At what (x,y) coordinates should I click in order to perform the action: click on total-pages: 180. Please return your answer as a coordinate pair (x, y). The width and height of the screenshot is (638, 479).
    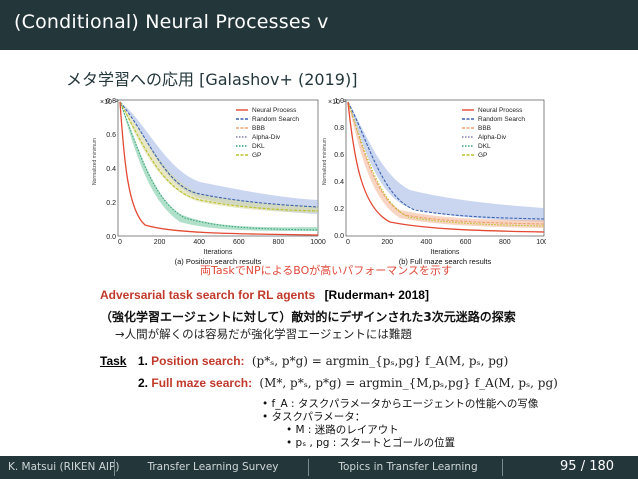
    Looking at the image, I should click on (602, 466).